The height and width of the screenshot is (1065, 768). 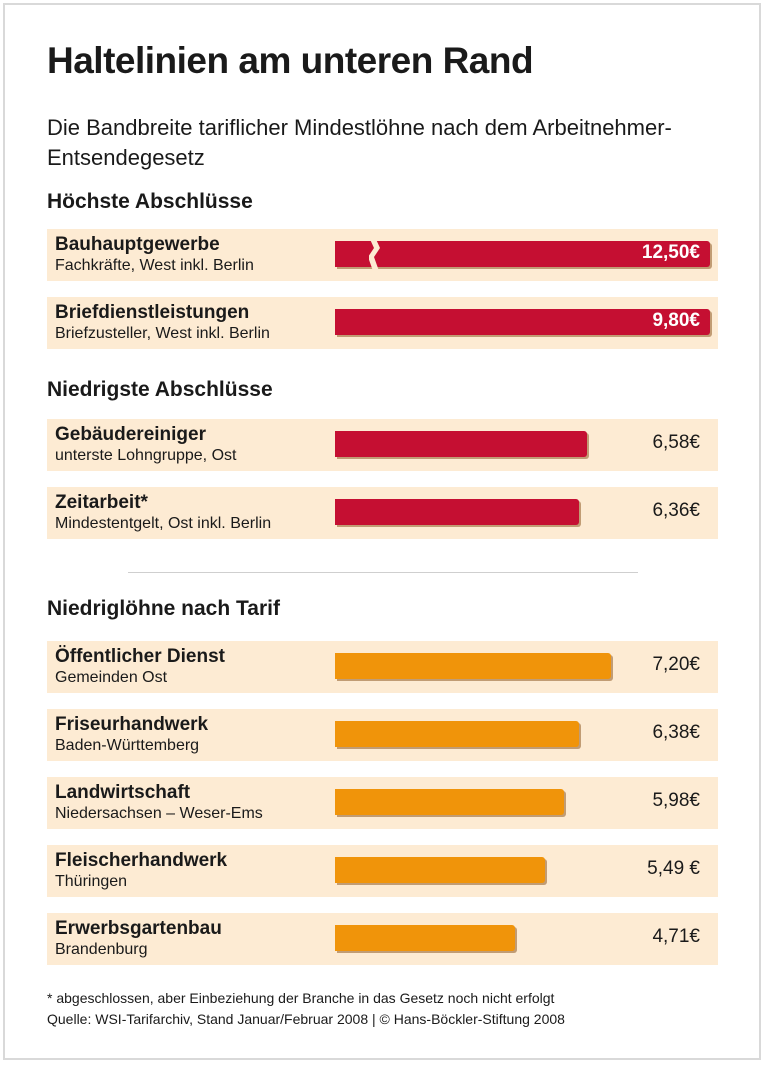 What do you see at coordinates (123, 792) in the screenshot?
I see `bar-label: Landwirtschaft` at bounding box center [123, 792].